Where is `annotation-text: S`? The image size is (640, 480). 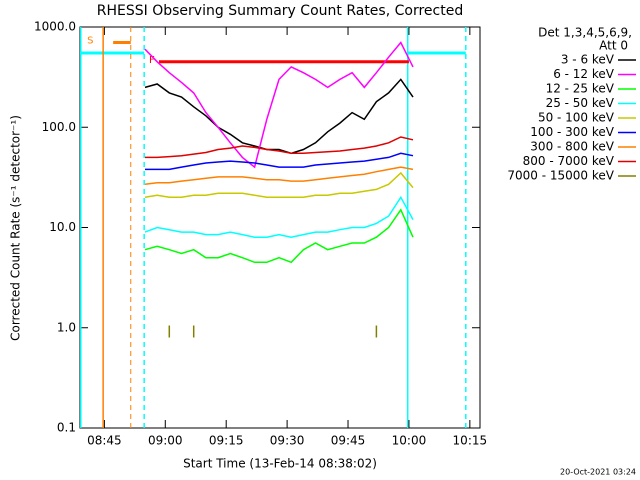
annotation-text: S is located at coordinates (90, 41).